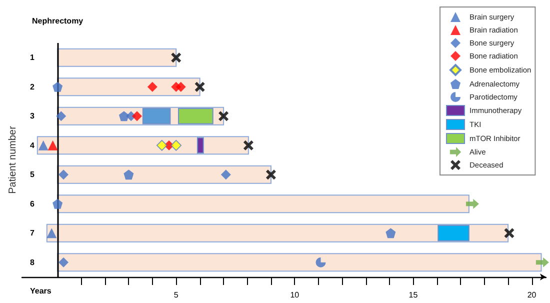 The image size is (550, 303). What do you see at coordinates (532, 295) in the screenshot?
I see `x-tick-label: 20` at bounding box center [532, 295].